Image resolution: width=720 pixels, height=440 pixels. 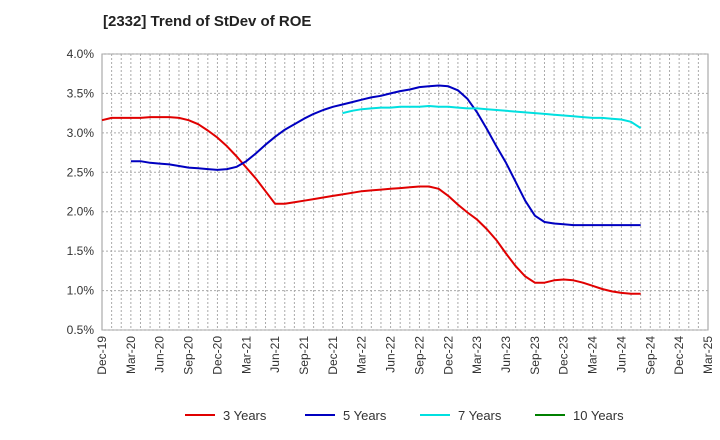 I want to click on y-axis-ticks: 4.0% 3.5% 3.0% 2.5% 2.0% 1.5% 1.0% 0.5%, so click(x=81, y=192).